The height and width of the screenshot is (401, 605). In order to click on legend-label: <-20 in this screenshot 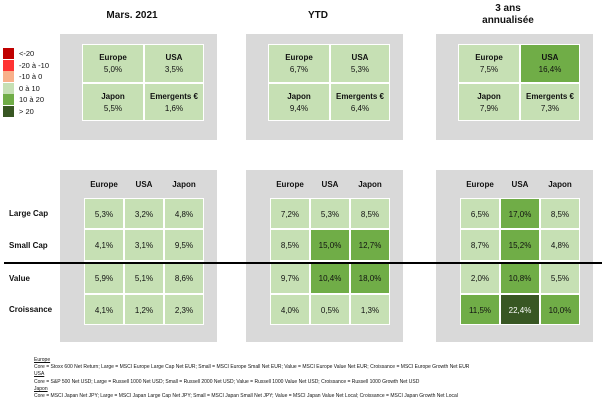, I will do `click(27, 53)`.